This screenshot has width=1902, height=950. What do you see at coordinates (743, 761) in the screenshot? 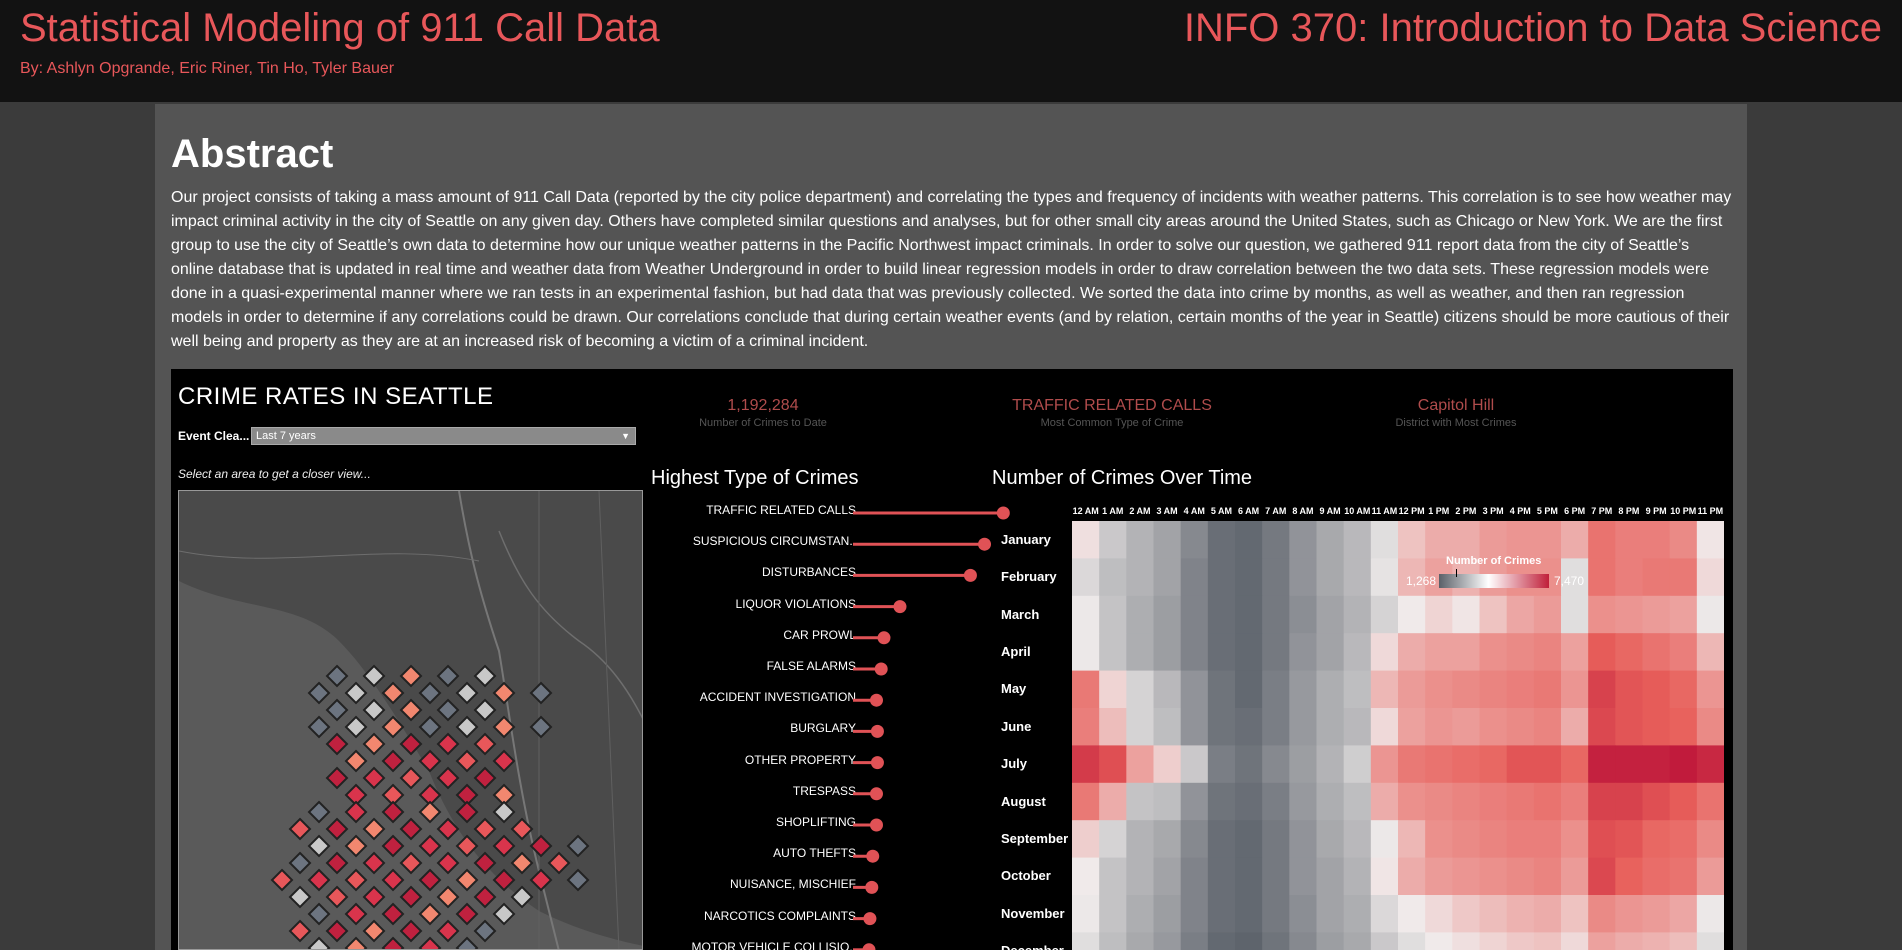
I see `crime-row: OTHER PROPERTY` at bounding box center [743, 761].